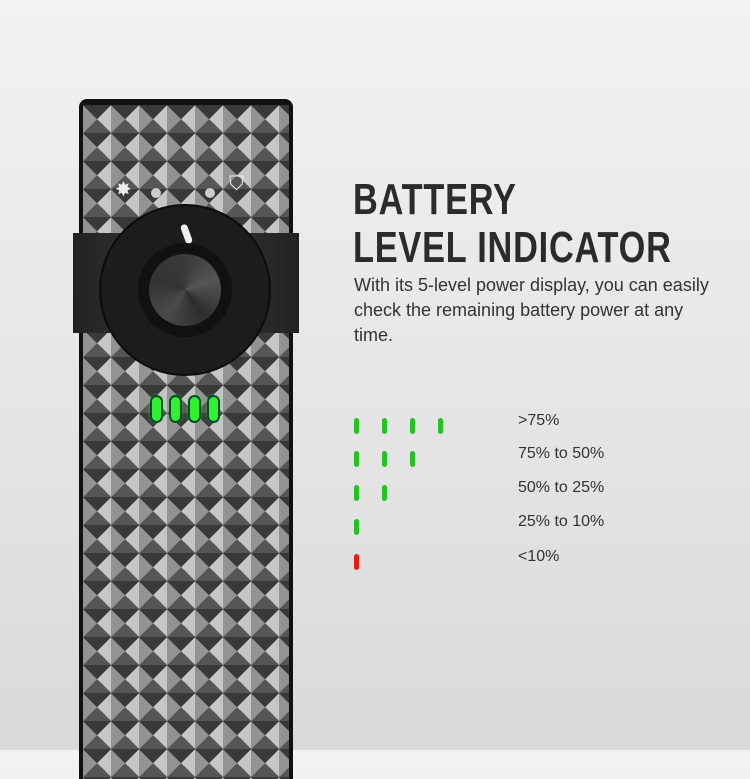 The height and width of the screenshot is (779, 750). I want to click on title-line-1: BATTERY, so click(435, 199).